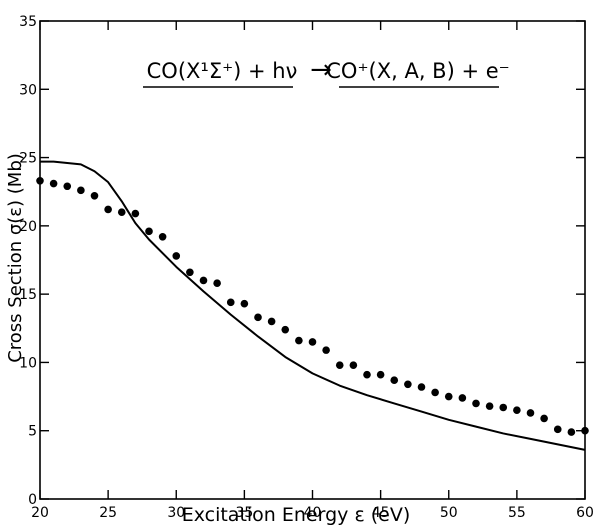 The image size is (593, 527). What do you see at coordinates (313, 513) in the screenshot?
I see `x-tick-label: 40` at bounding box center [313, 513].